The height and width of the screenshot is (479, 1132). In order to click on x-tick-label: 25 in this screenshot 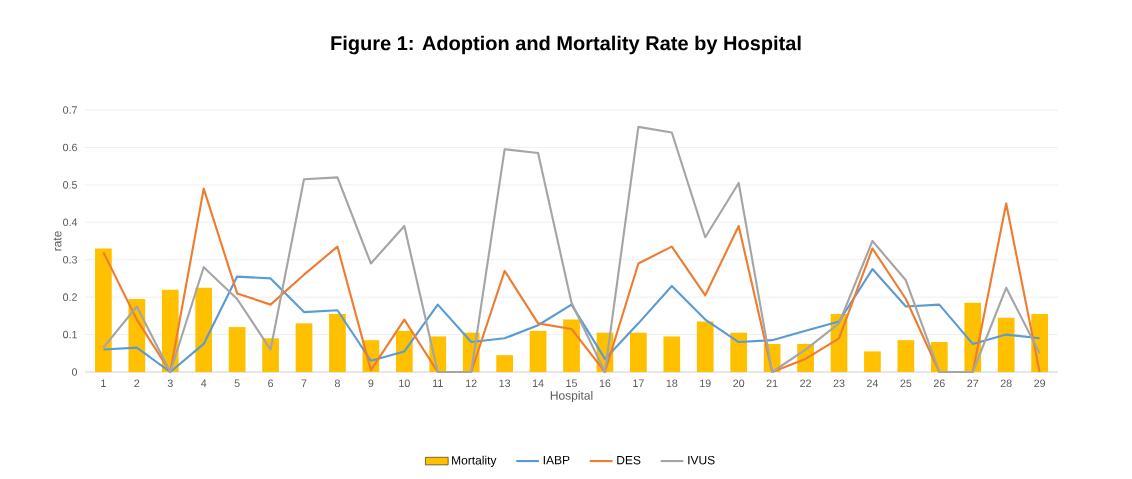, I will do `click(906, 383)`.